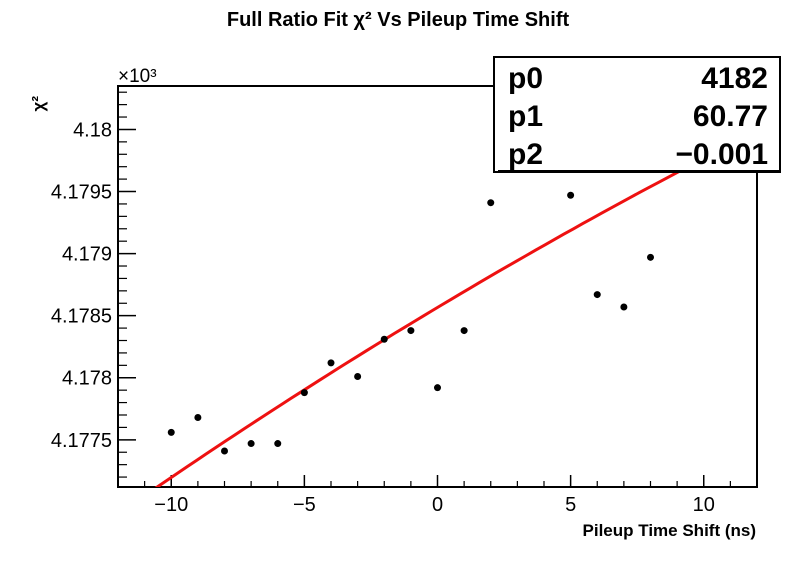 The image size is (798, 574). What do you see at coordinates (92, 130) in the screenshot?
I see `y-tick-label: 4.18` at bounding box center [92, 130].